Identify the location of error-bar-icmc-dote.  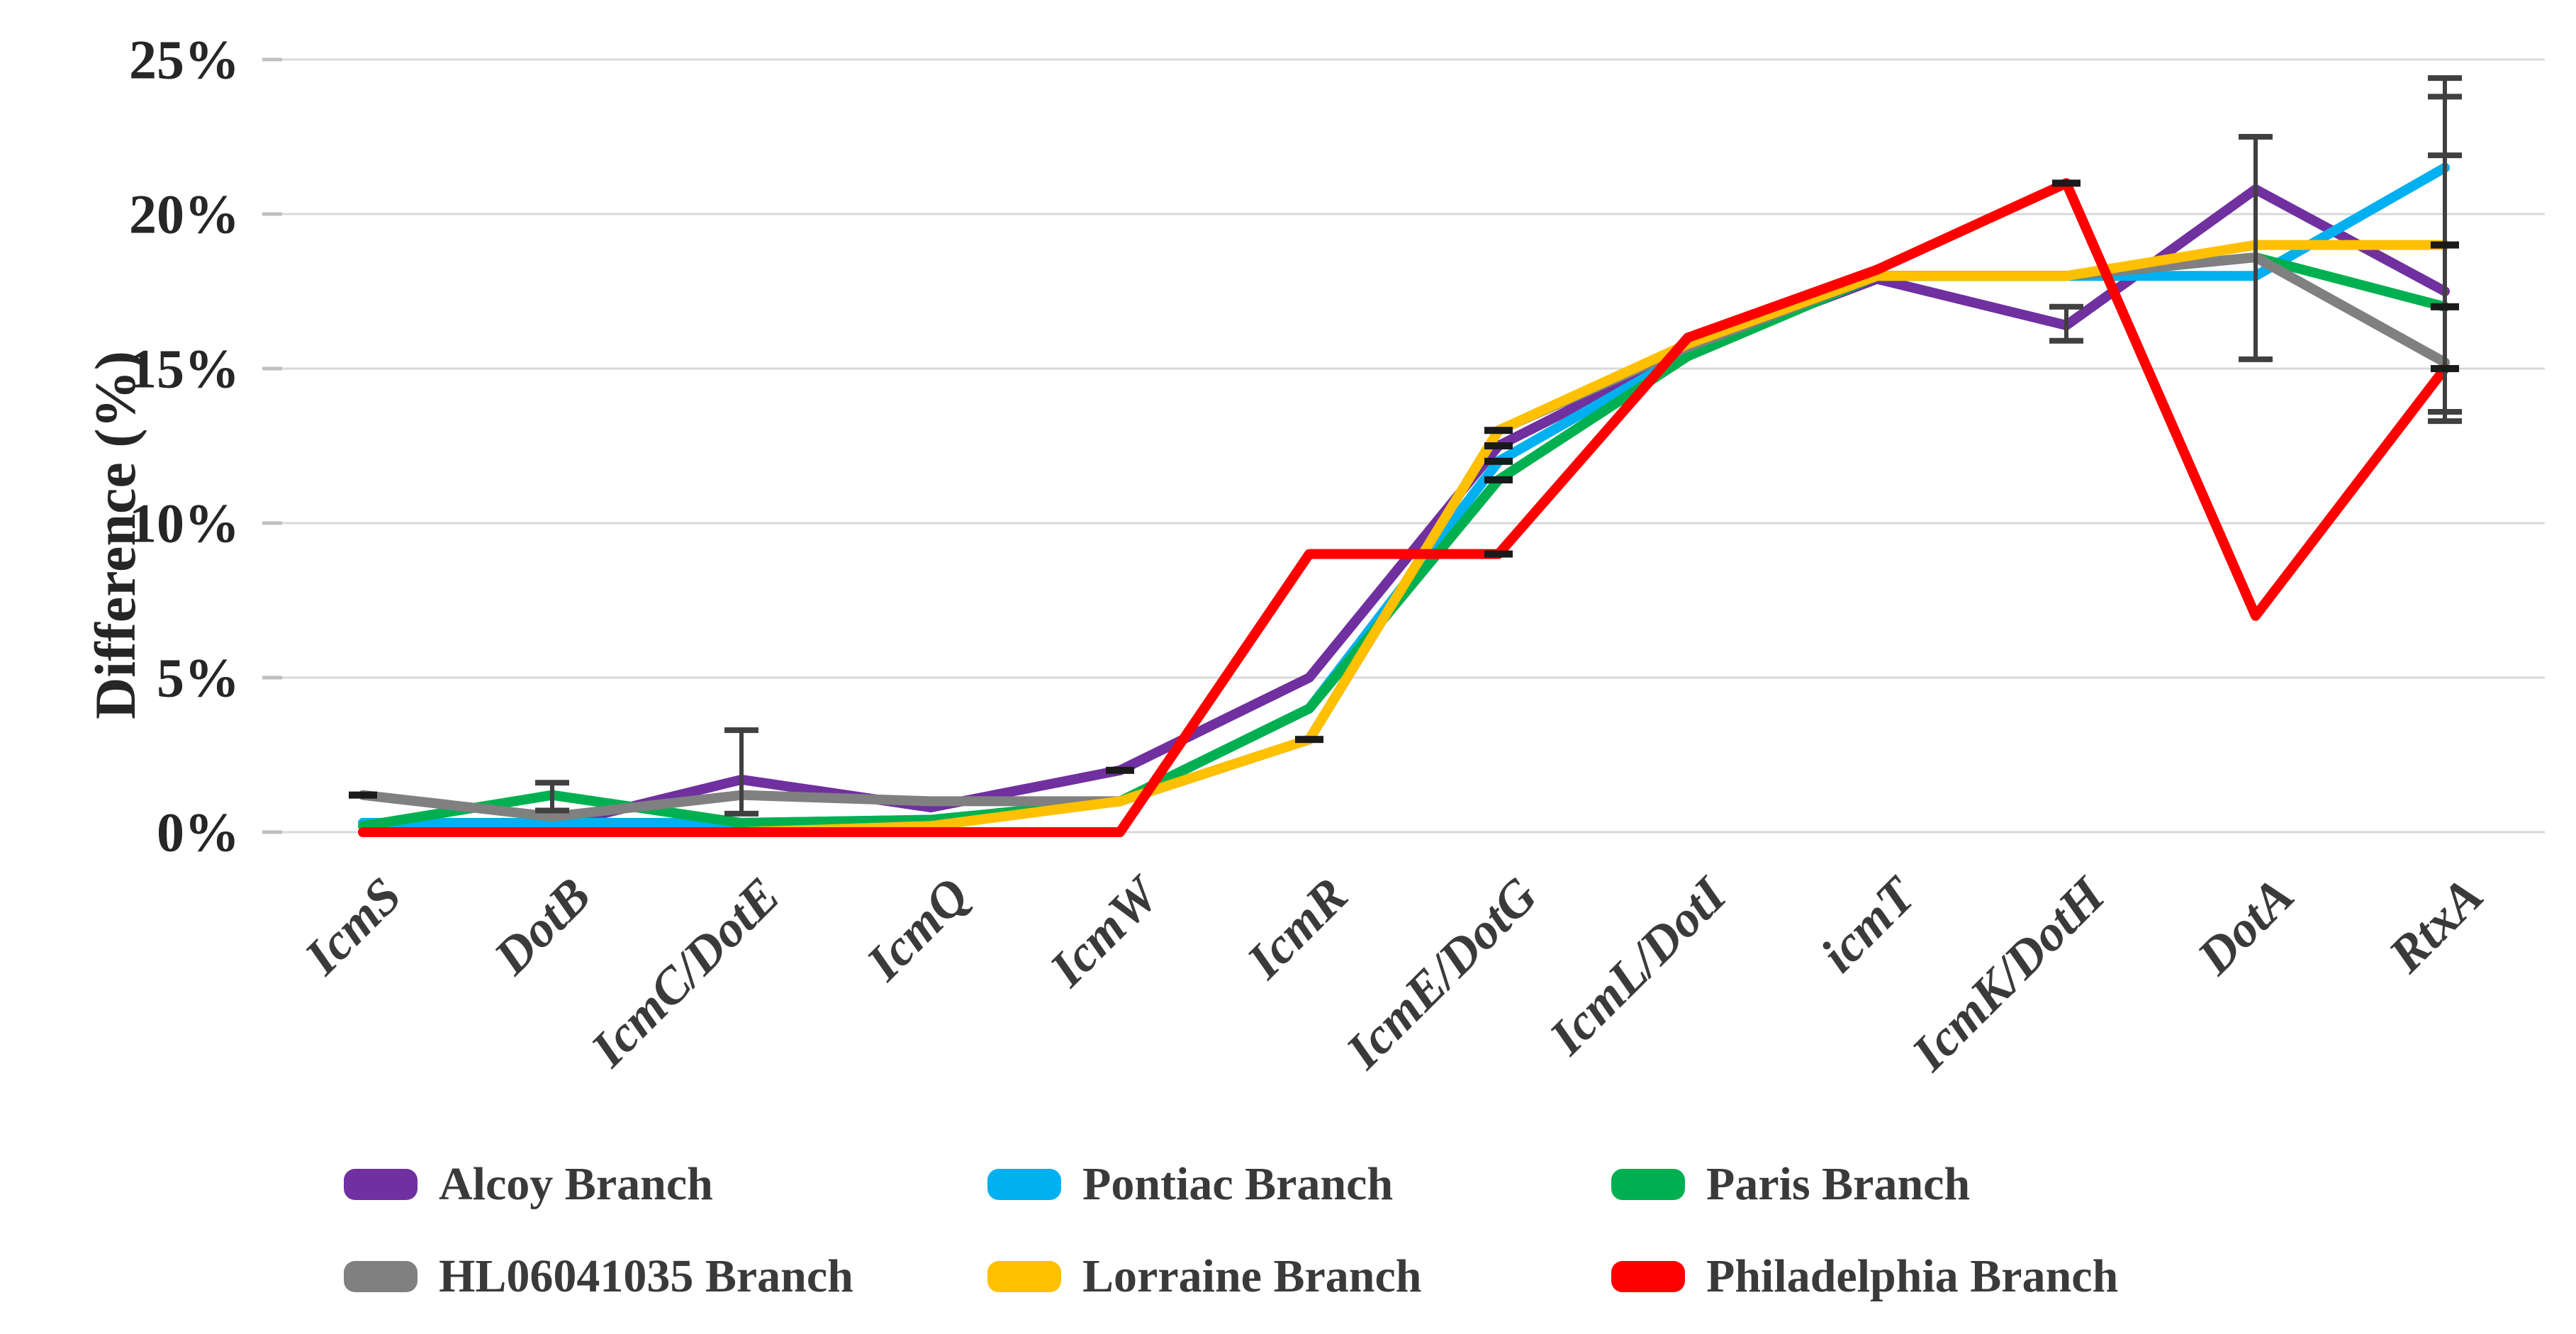
(741, 772).